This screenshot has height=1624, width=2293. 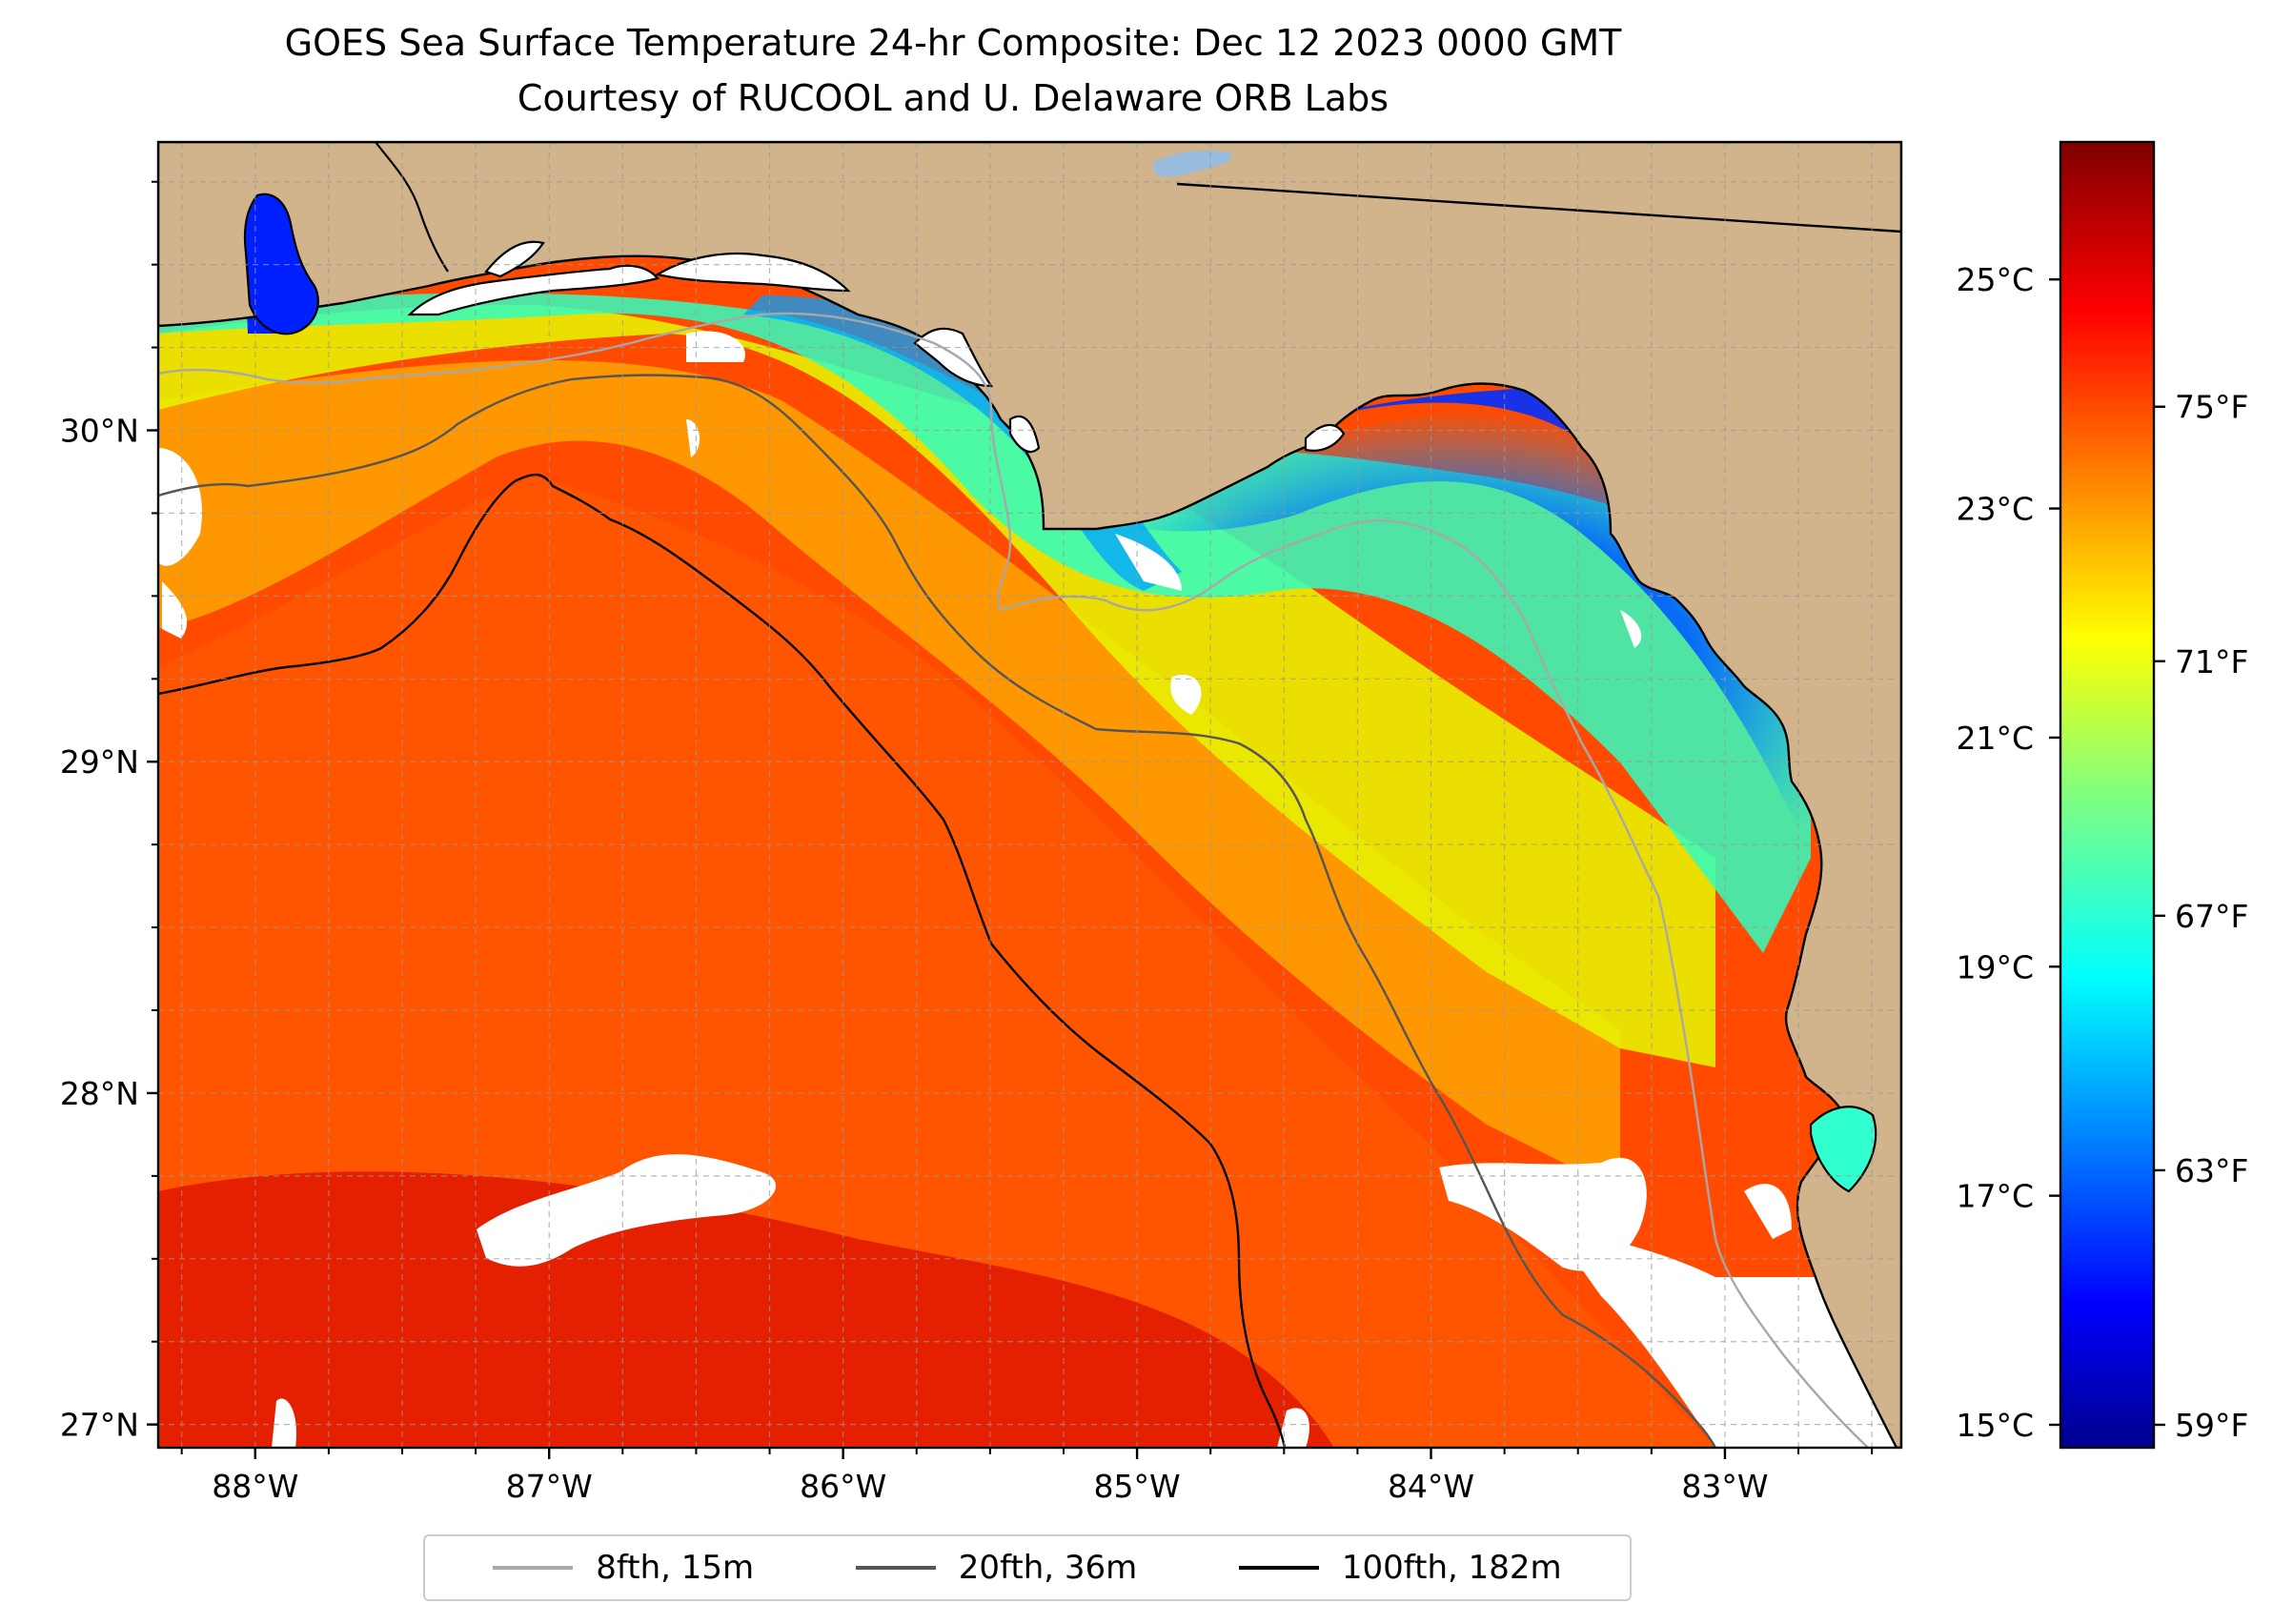 What do you see at coordinates (675, 1568) in the screenshot?
I see `legend-label: 8fth, 15m` at bounding box center [675, 1568].